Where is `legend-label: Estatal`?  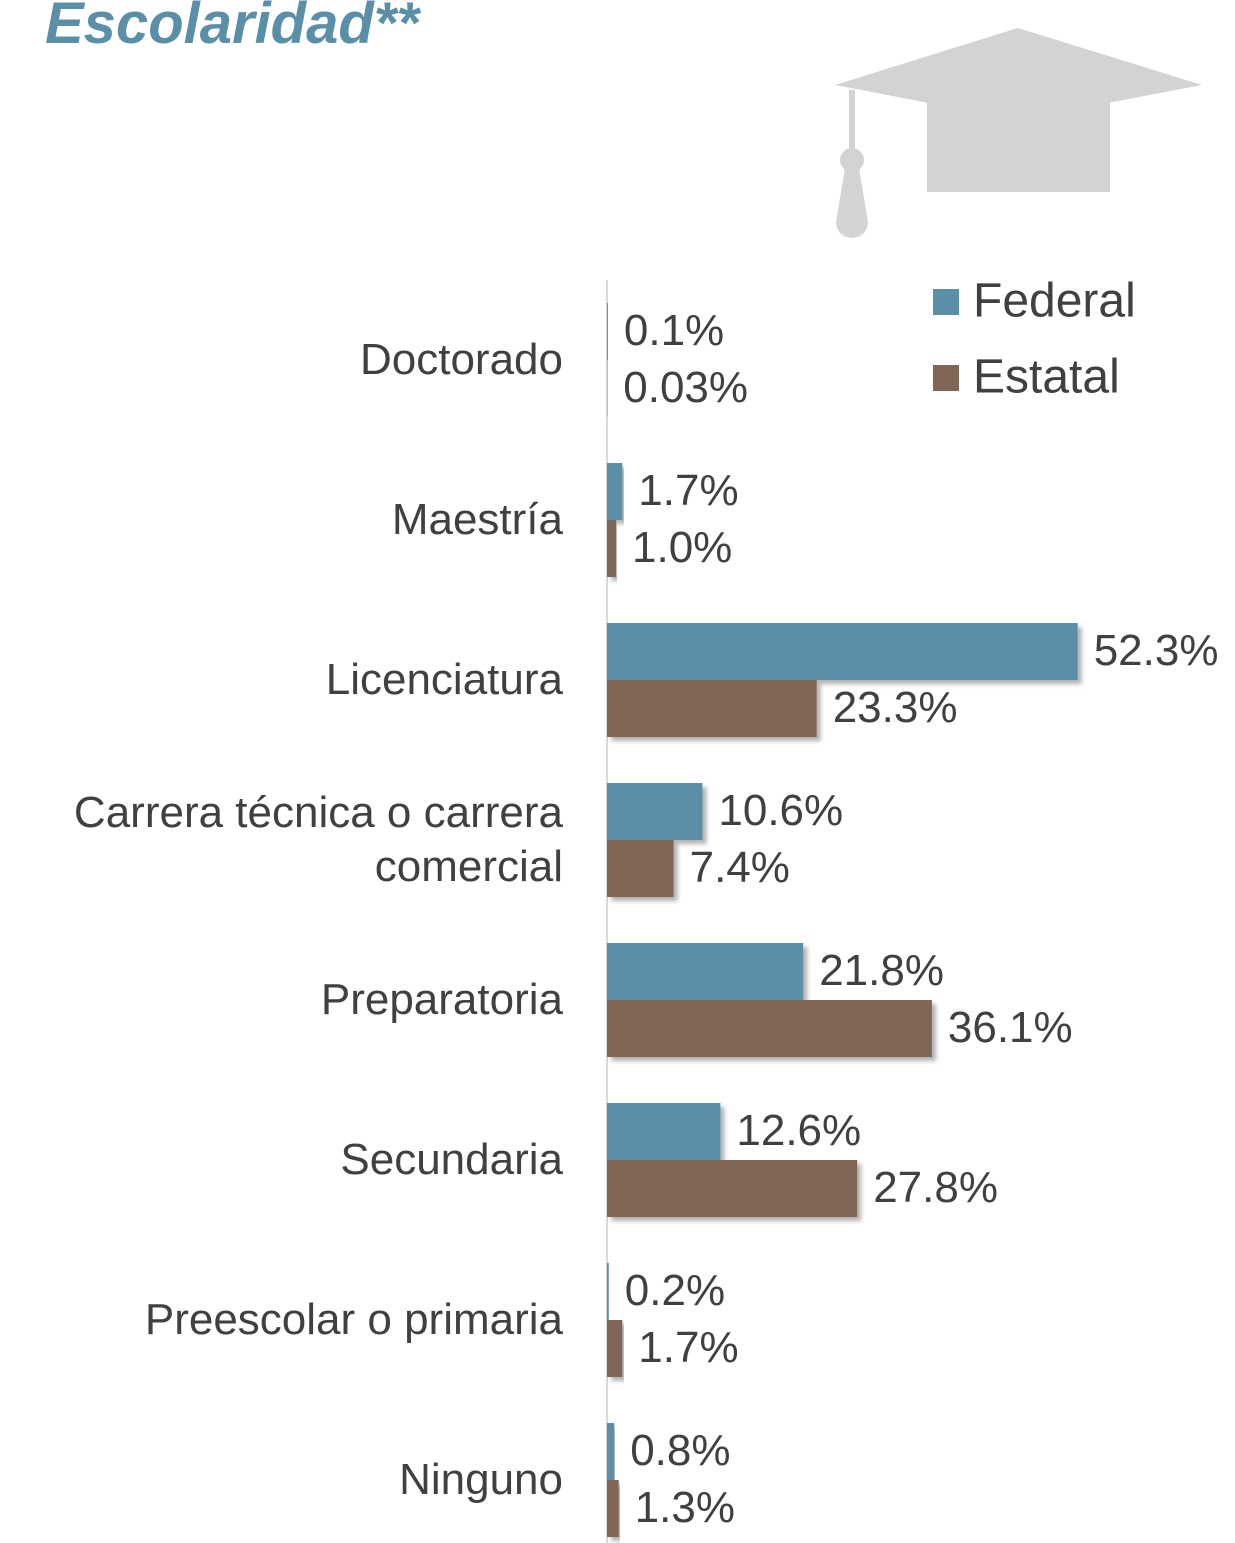 legend-label: Estatal is located at coordinates (1046, 377).